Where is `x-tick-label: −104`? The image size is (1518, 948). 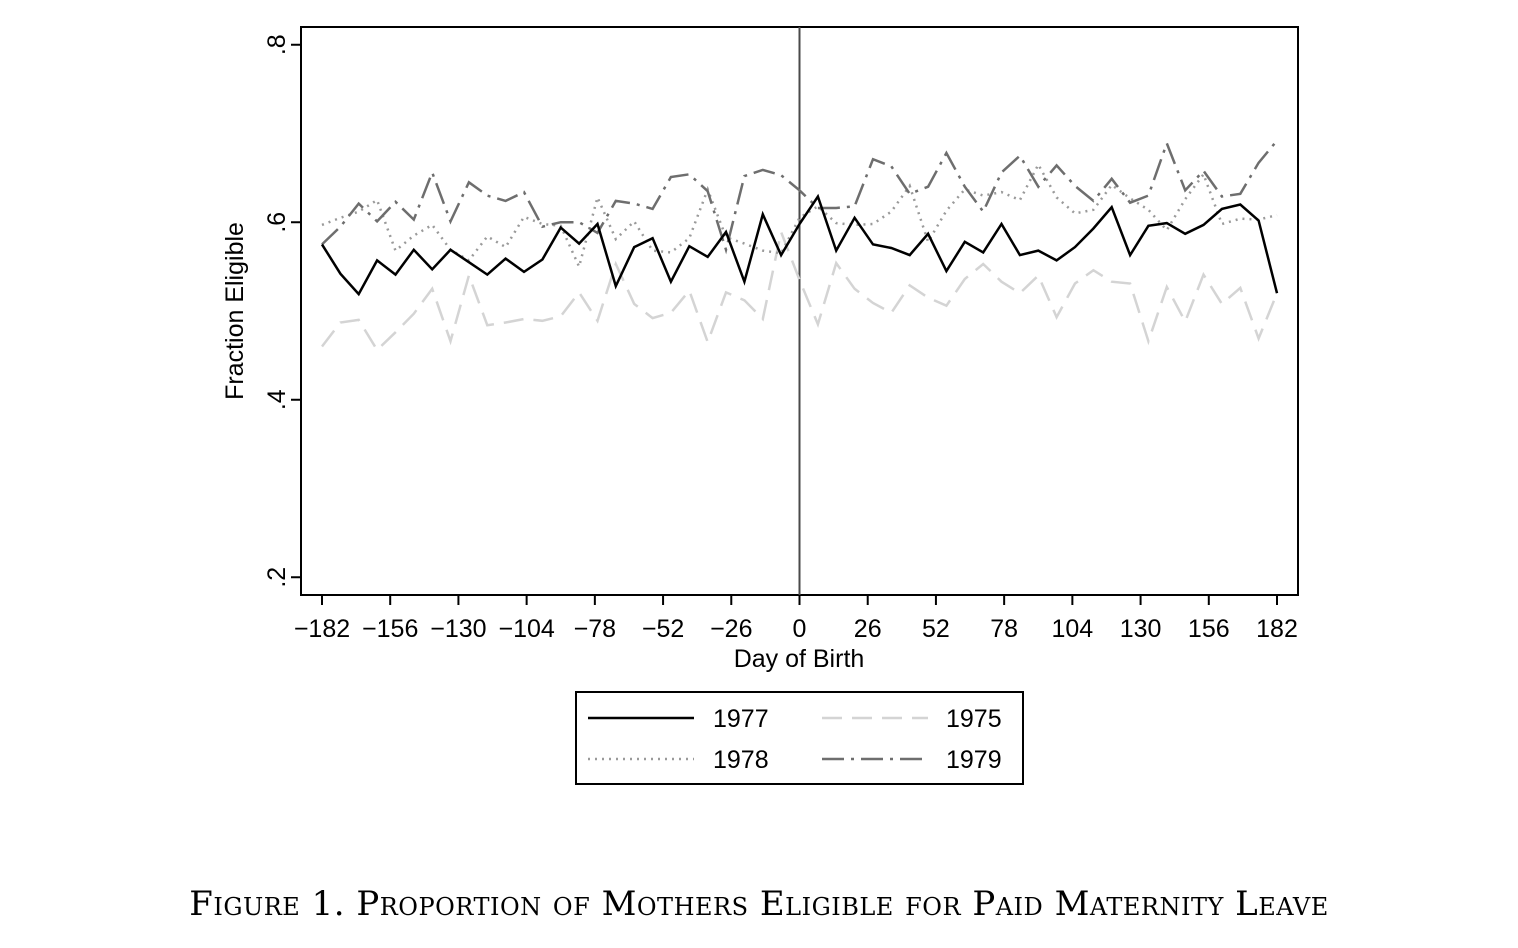
x-tick-label: −104 is located at coordinates (526, 629).